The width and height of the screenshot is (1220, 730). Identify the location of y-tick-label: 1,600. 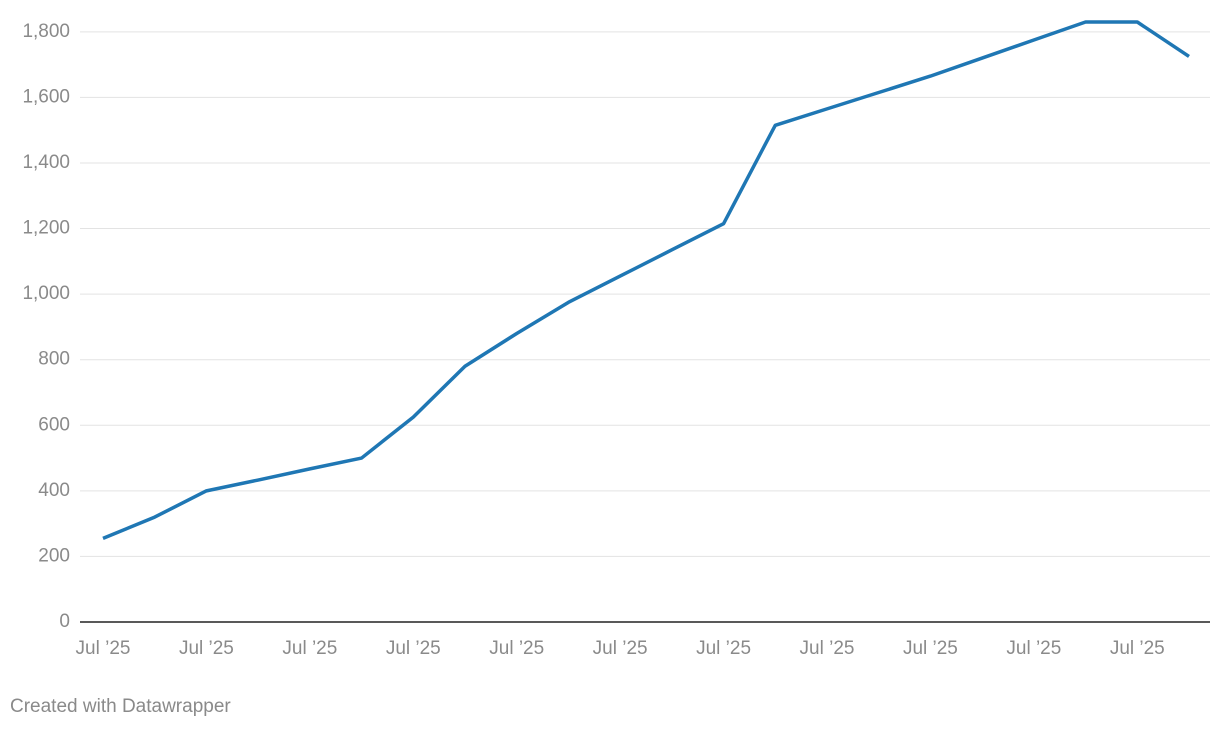
(46, 96).